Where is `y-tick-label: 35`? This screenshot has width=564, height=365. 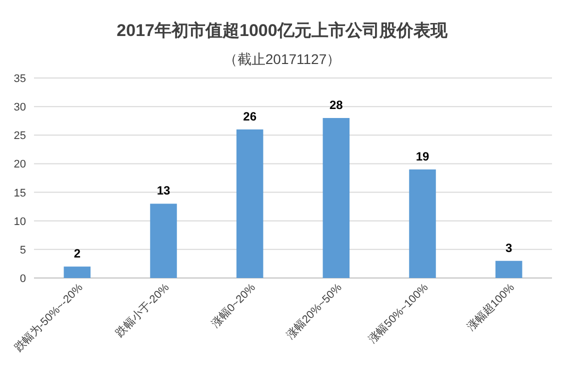 y-tick-label: 35 is located at coordinates (20, 79).